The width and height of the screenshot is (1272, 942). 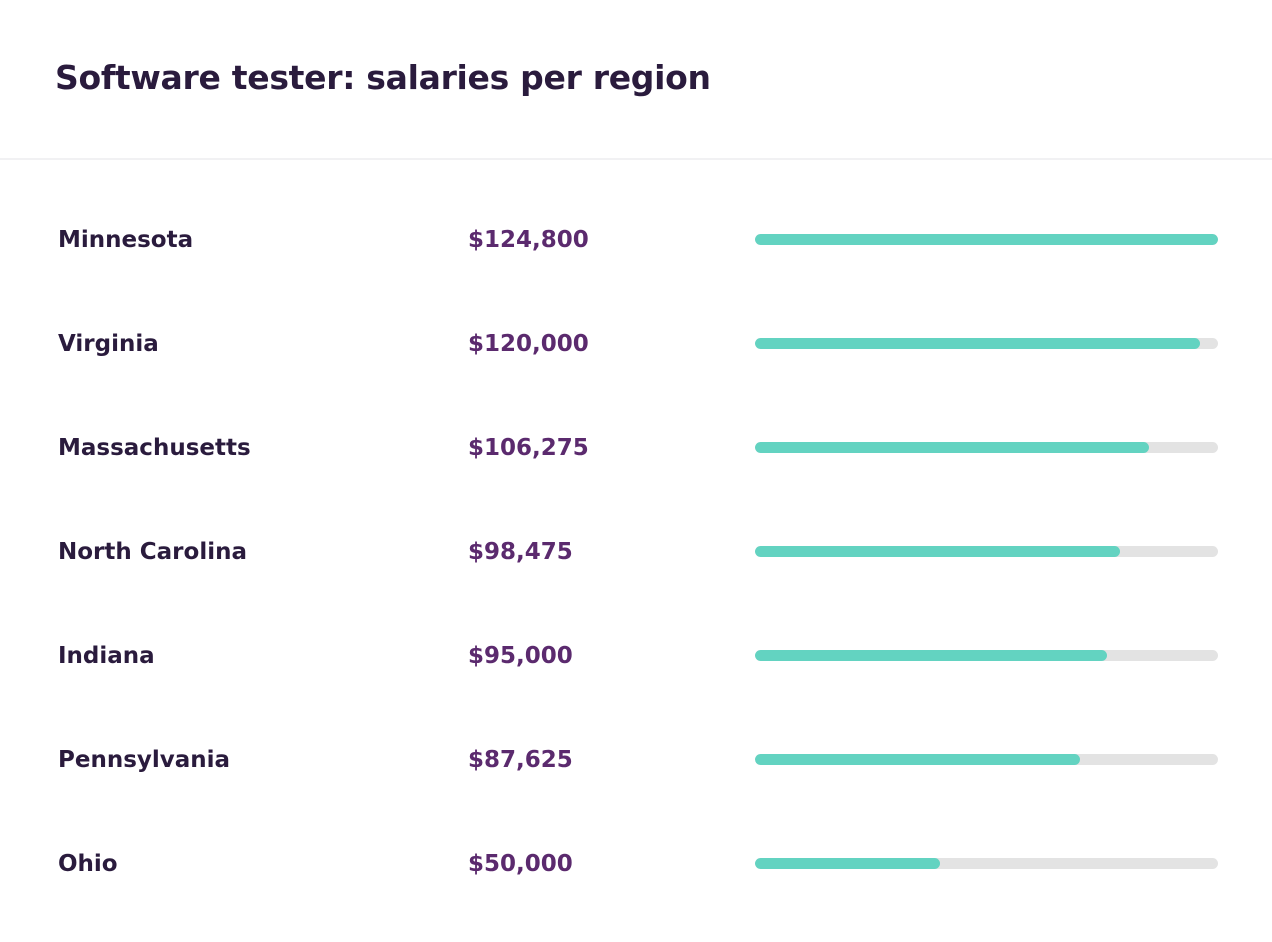 I want to click on region-label: North Carolina, so click(x=152, y=552).